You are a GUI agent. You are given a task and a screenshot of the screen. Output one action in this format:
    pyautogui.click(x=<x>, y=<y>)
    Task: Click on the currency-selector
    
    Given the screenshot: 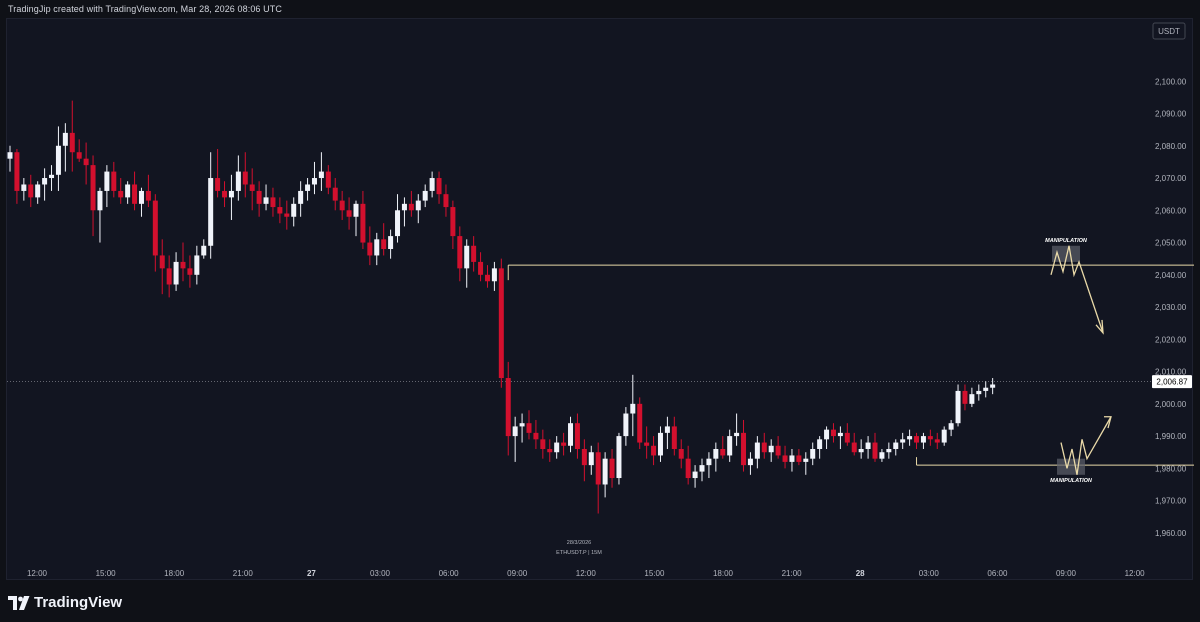 What is the action you would take?
    pyautogui.click(x=1169, y=31)
    